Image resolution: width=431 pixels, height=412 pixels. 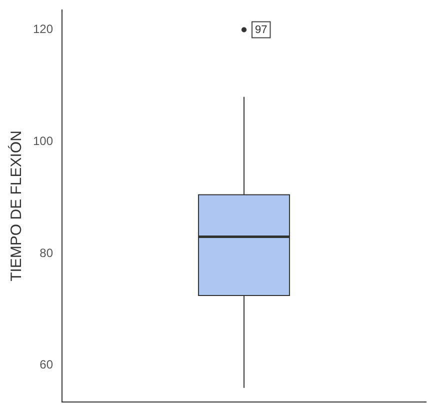 I want to click on y-tick-label: 100, so click(x=43, y=141).